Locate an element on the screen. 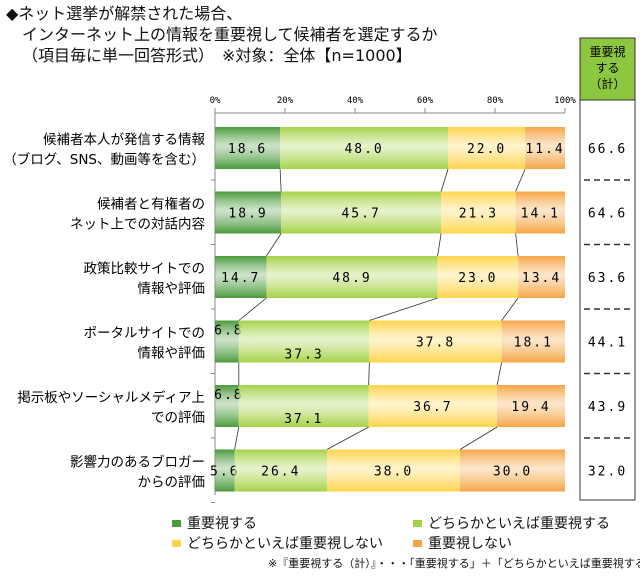 The width and height of the screenshot is (640, 576). footnote: ※『重要視する（計）』・・・「重要視する」＋「どちらかといえば重要視する」 is located at coordinates (454, 563).